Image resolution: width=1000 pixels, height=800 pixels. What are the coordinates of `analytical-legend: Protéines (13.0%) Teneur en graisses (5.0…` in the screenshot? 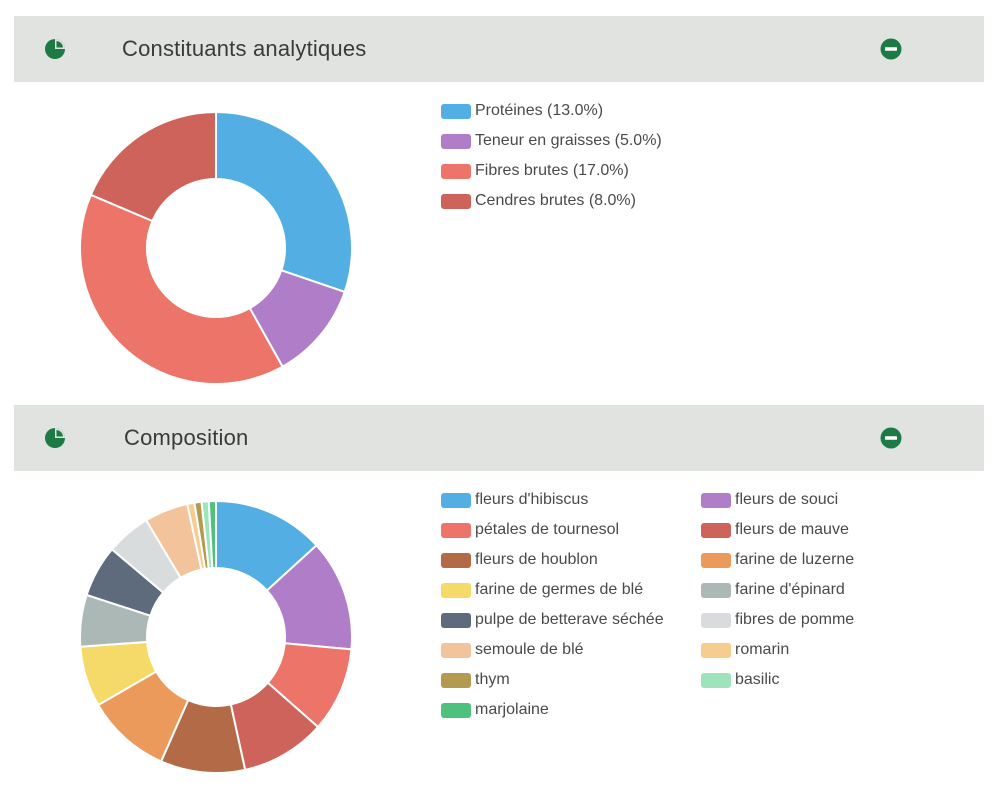 It's located at (641, 166).